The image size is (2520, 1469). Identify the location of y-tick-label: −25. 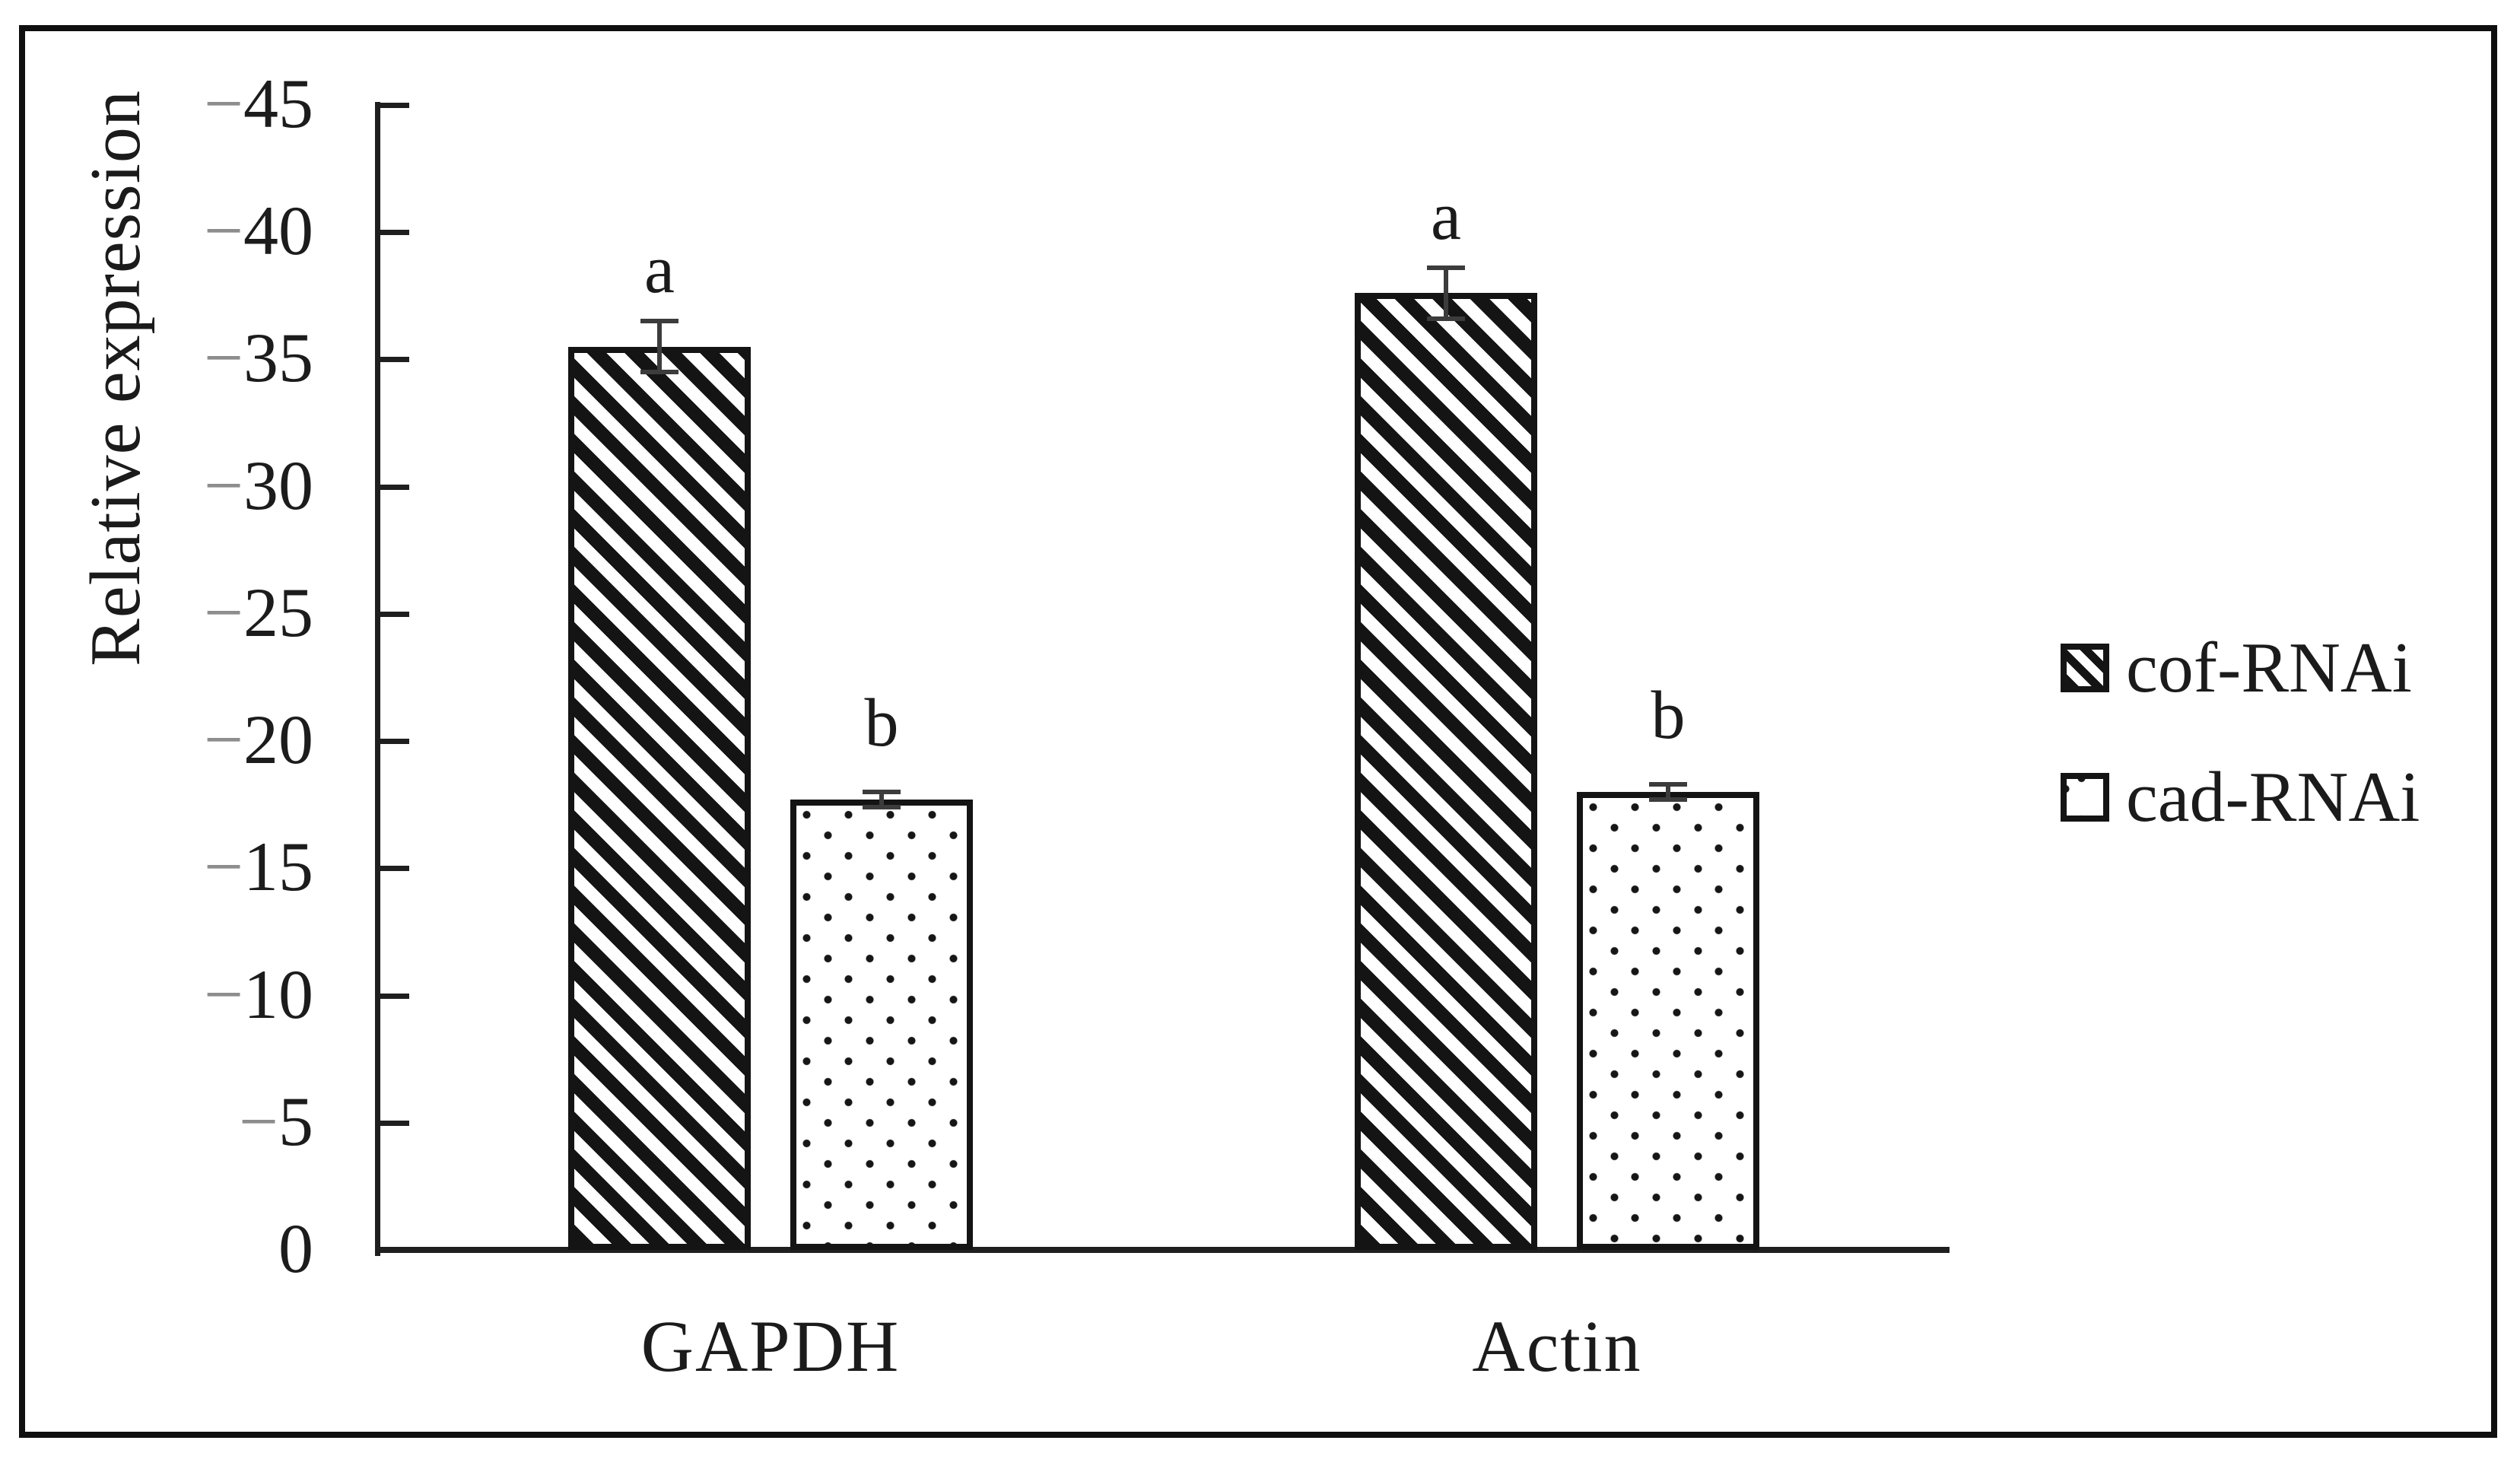
(258, 613).